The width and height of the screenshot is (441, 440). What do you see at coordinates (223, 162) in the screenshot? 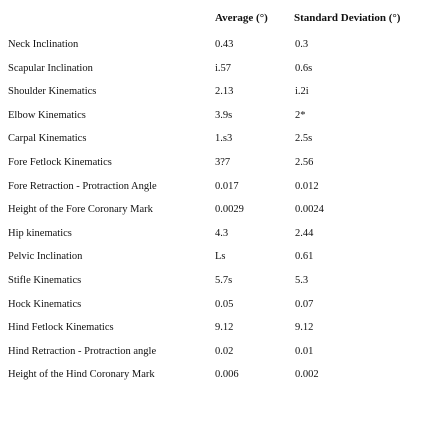
I see `row-value: 3?7` at bounding box center [223, 162].